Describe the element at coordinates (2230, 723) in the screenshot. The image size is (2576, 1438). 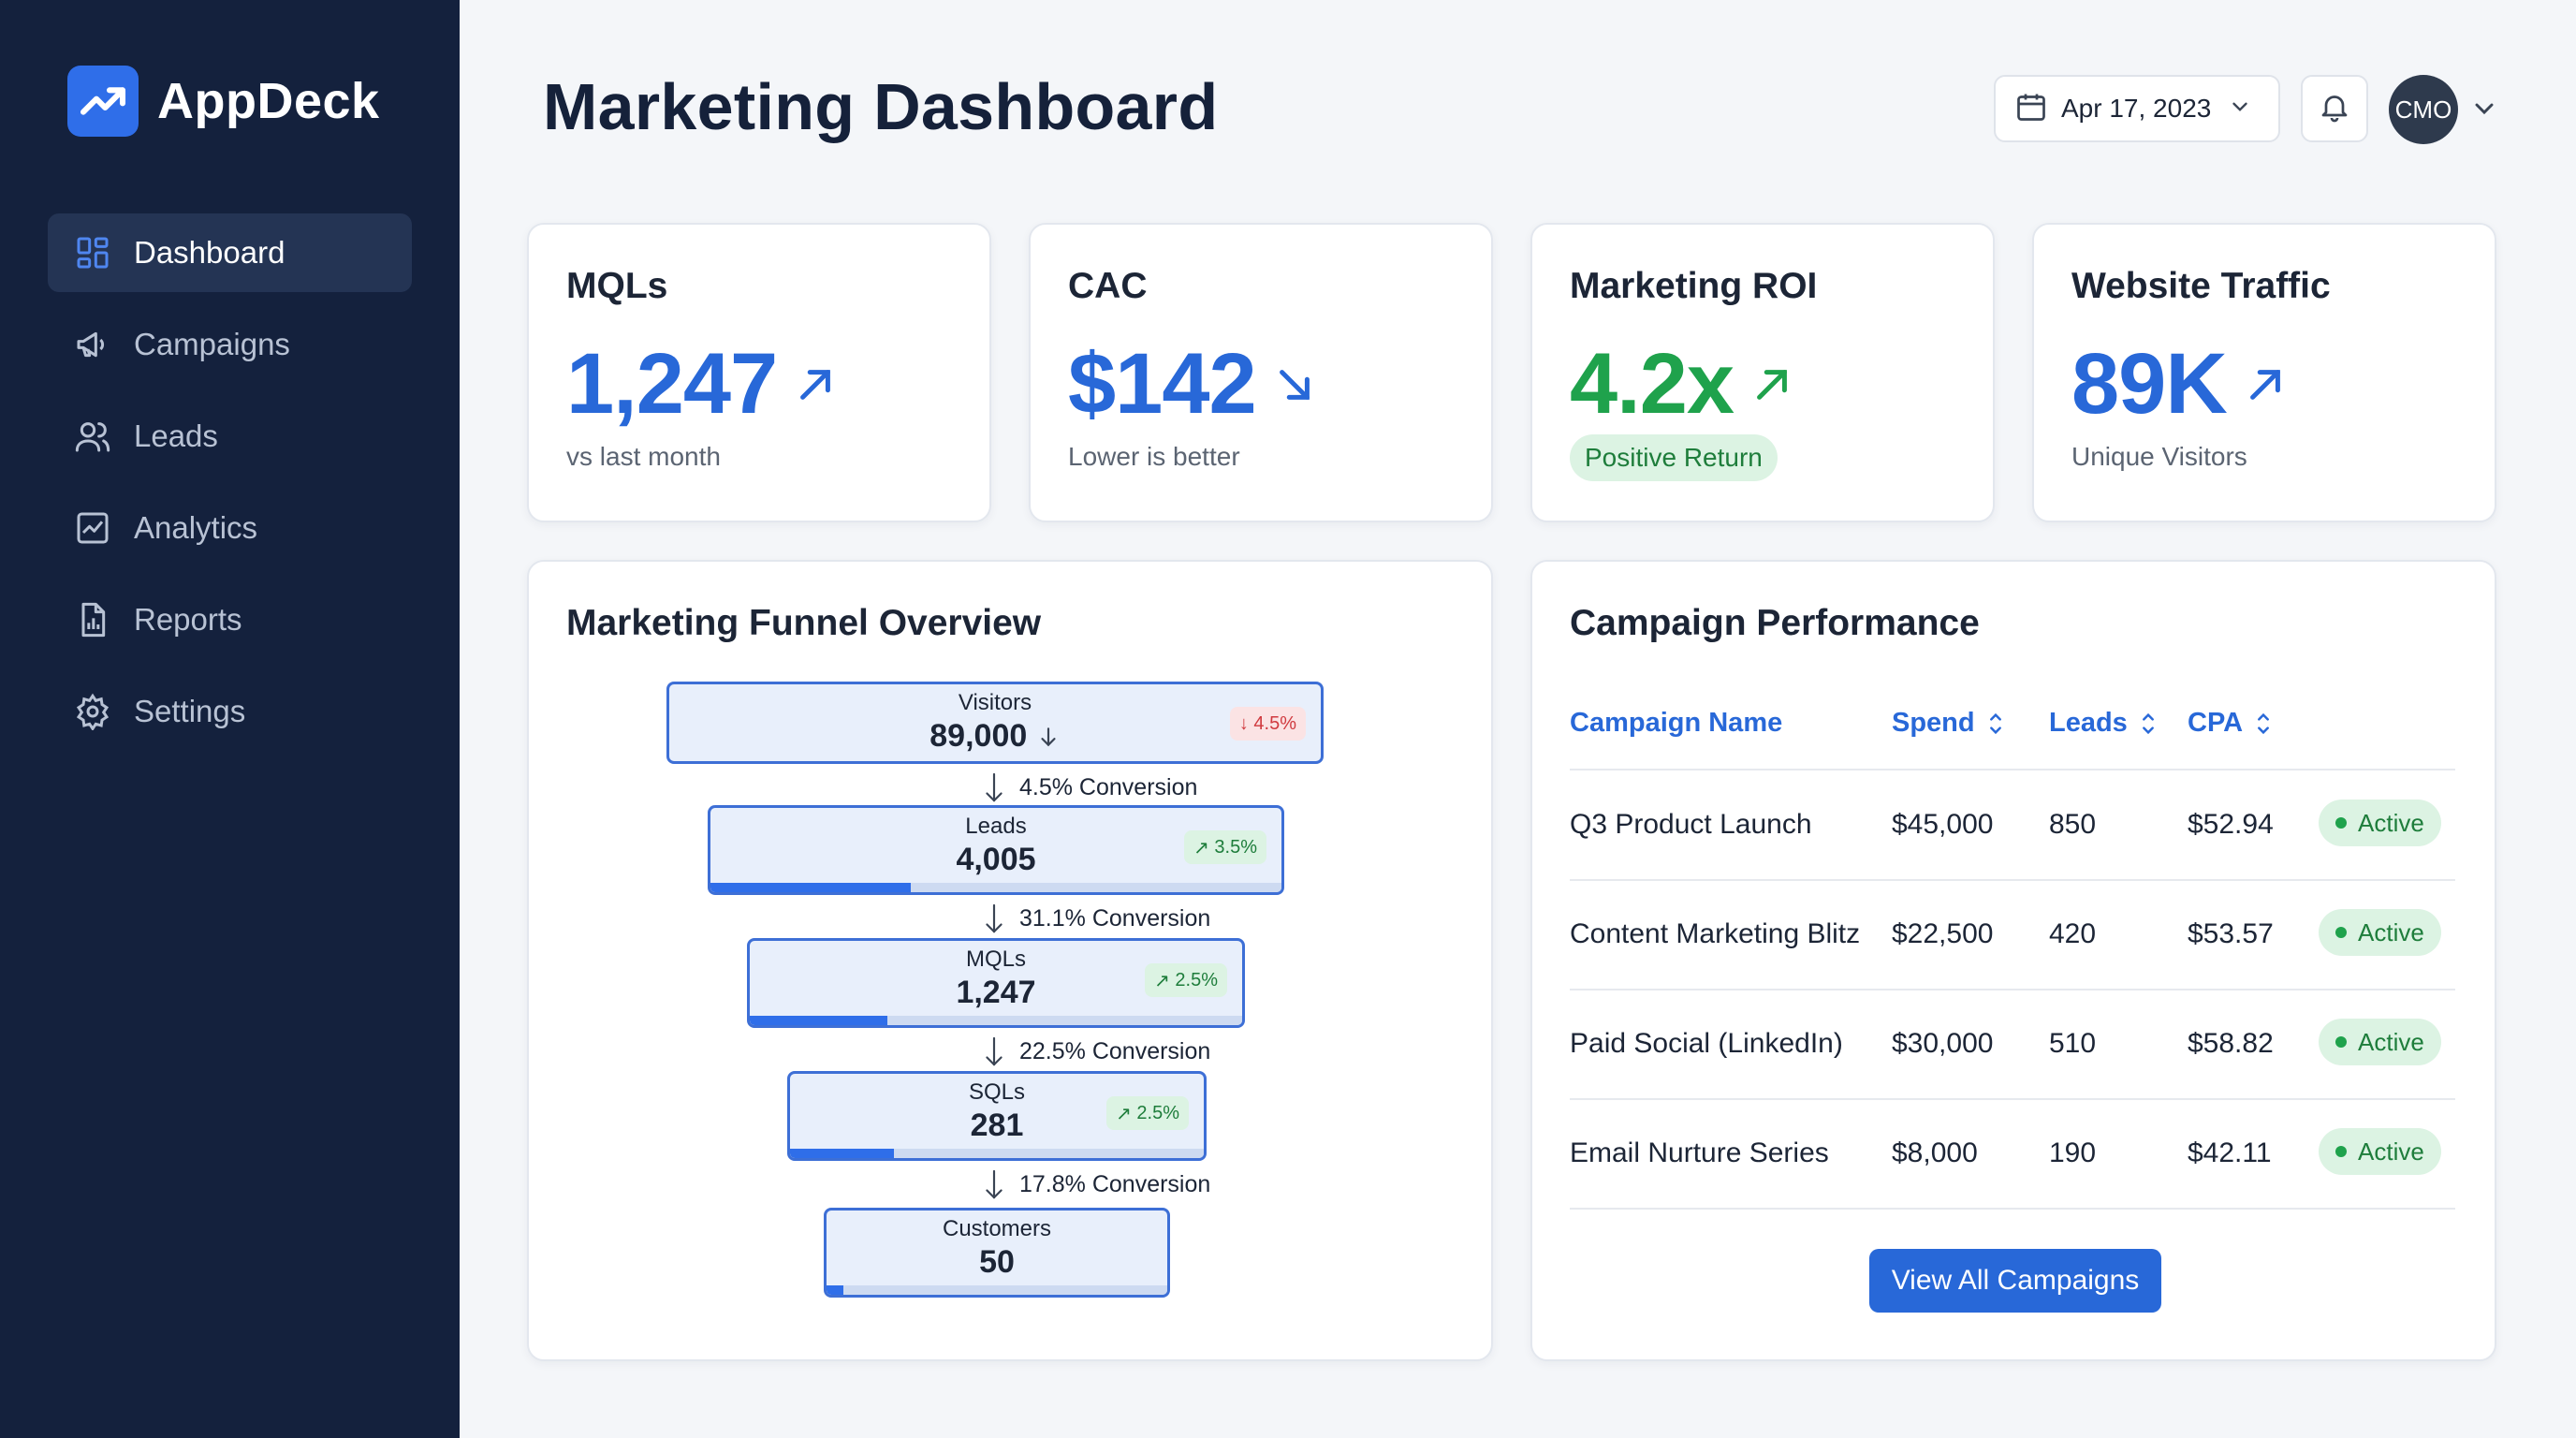
I see `column-header-cpa: CPA` at that location.